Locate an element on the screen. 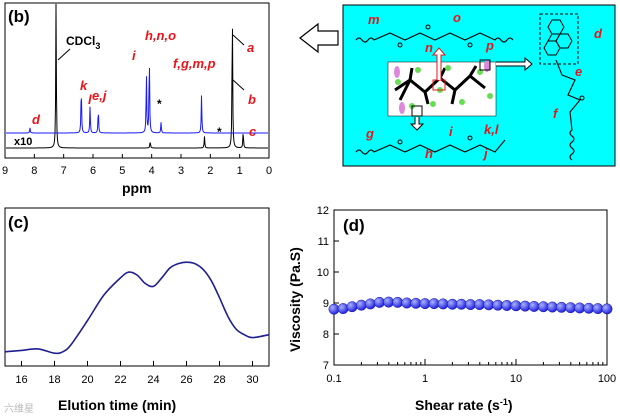  scheme-letter: d is located at coordinates (598, 33).